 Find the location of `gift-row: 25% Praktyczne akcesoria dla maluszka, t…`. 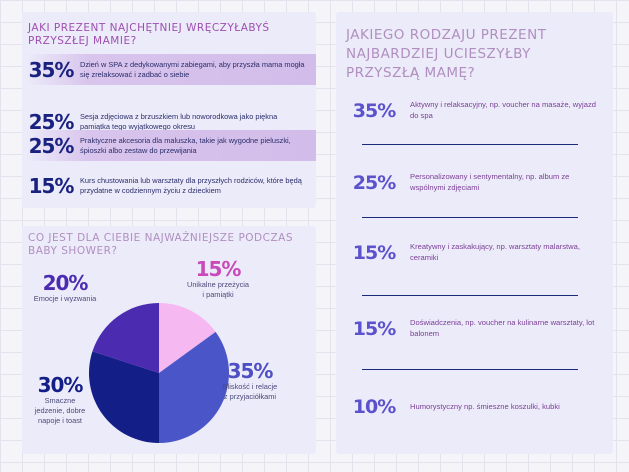

gift-row: 25% Praktyczne akcesoria dla maluszka, t… is located at coordinates (171, 145).